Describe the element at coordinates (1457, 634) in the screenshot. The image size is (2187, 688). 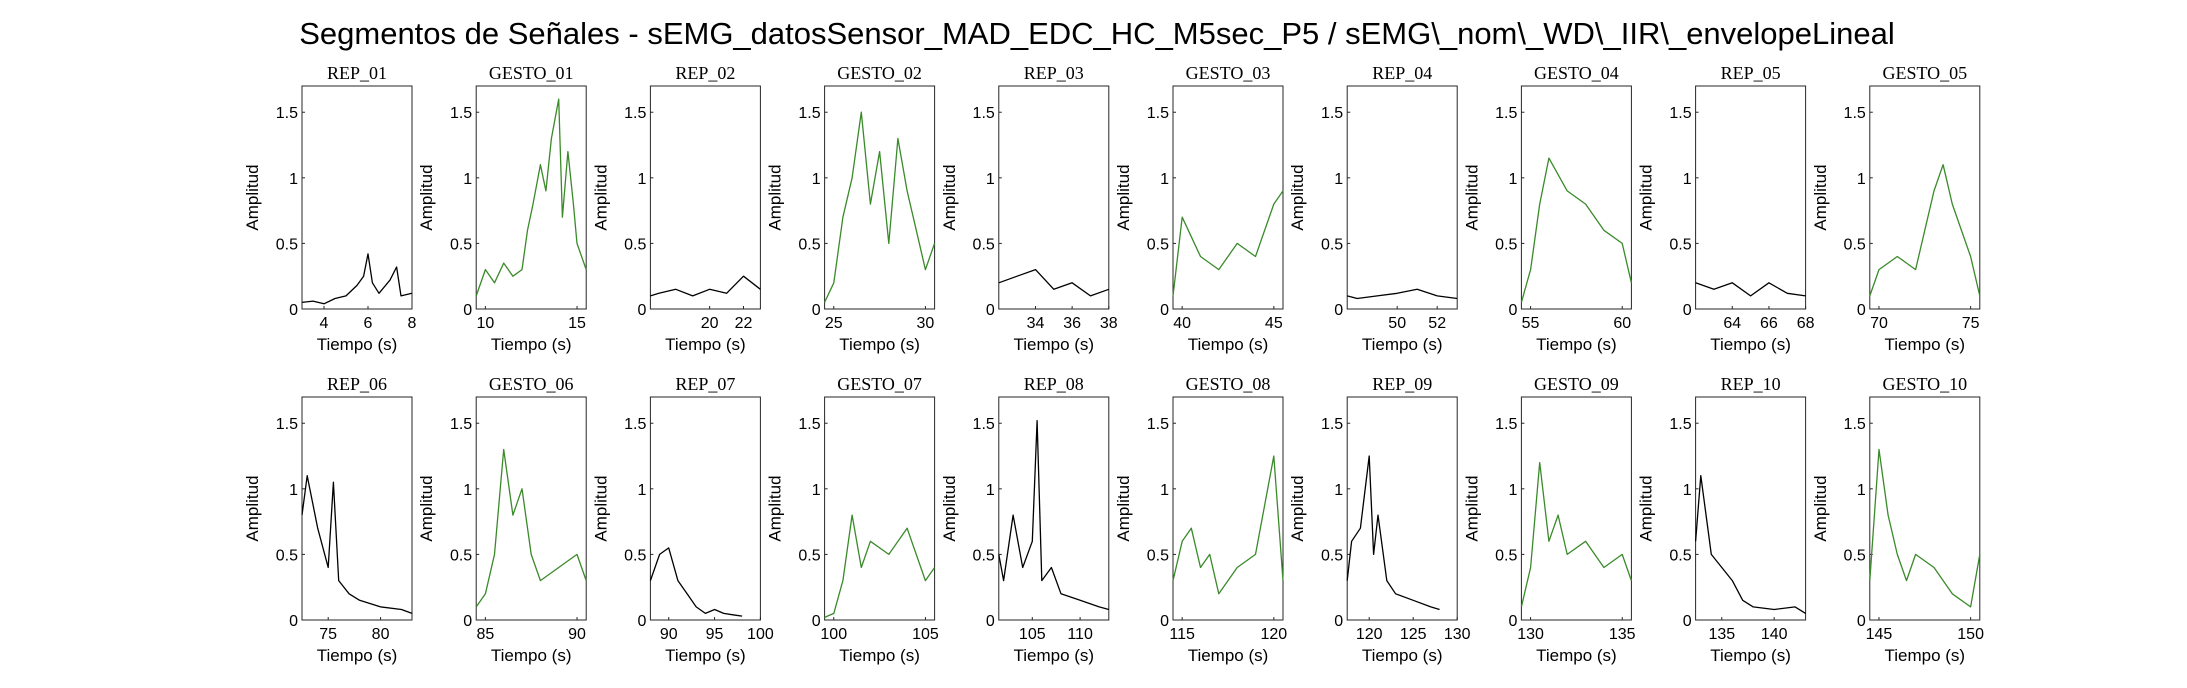
I see `x-tick-label: 130` at that location.